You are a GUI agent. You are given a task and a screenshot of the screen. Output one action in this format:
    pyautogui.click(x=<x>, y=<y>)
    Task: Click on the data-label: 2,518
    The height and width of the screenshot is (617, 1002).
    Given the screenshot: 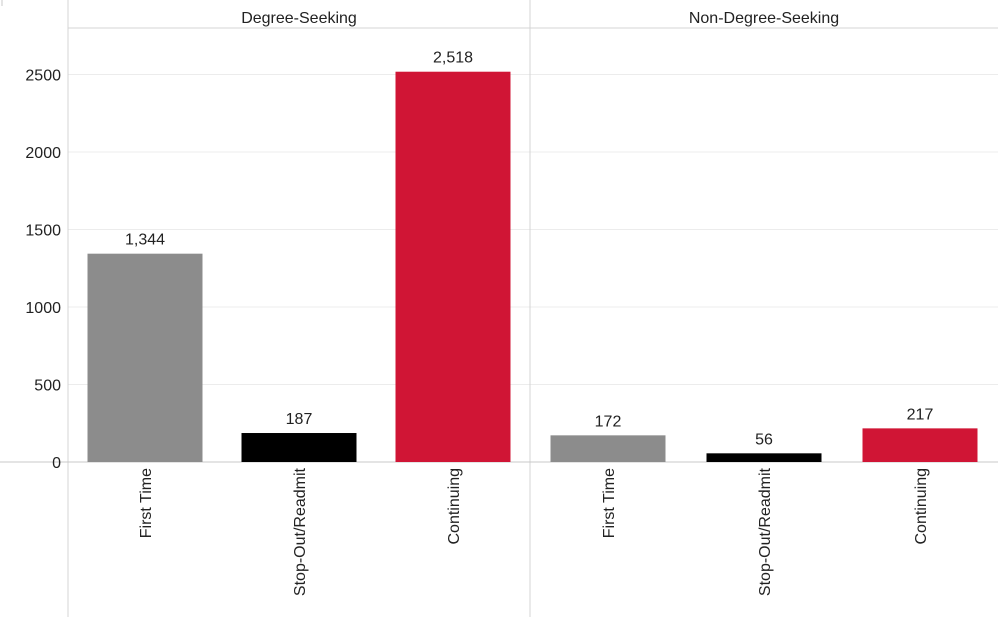 What is the action you would take?
    pyautogui.click(x=453, y=58)
    